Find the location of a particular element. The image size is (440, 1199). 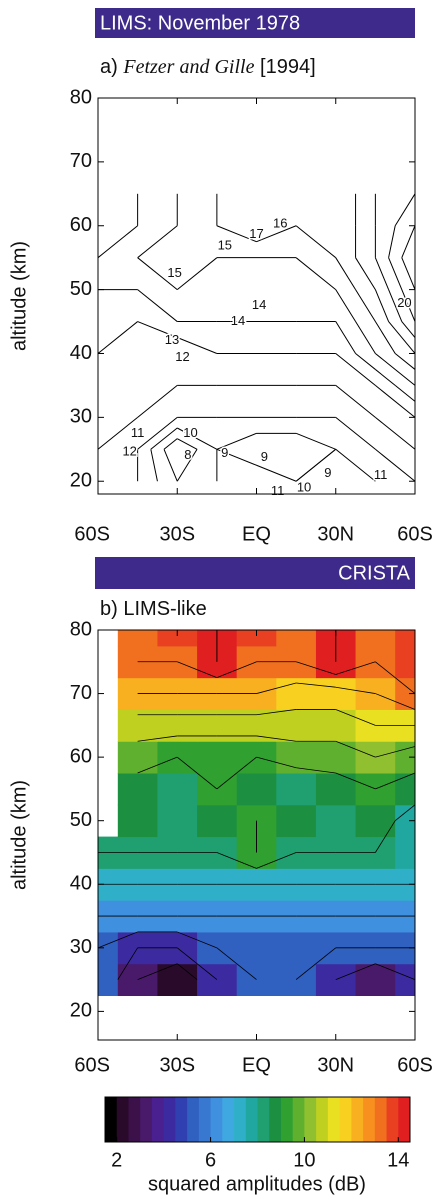

y-tick-label: 40 is located at coordinates (81, 884).